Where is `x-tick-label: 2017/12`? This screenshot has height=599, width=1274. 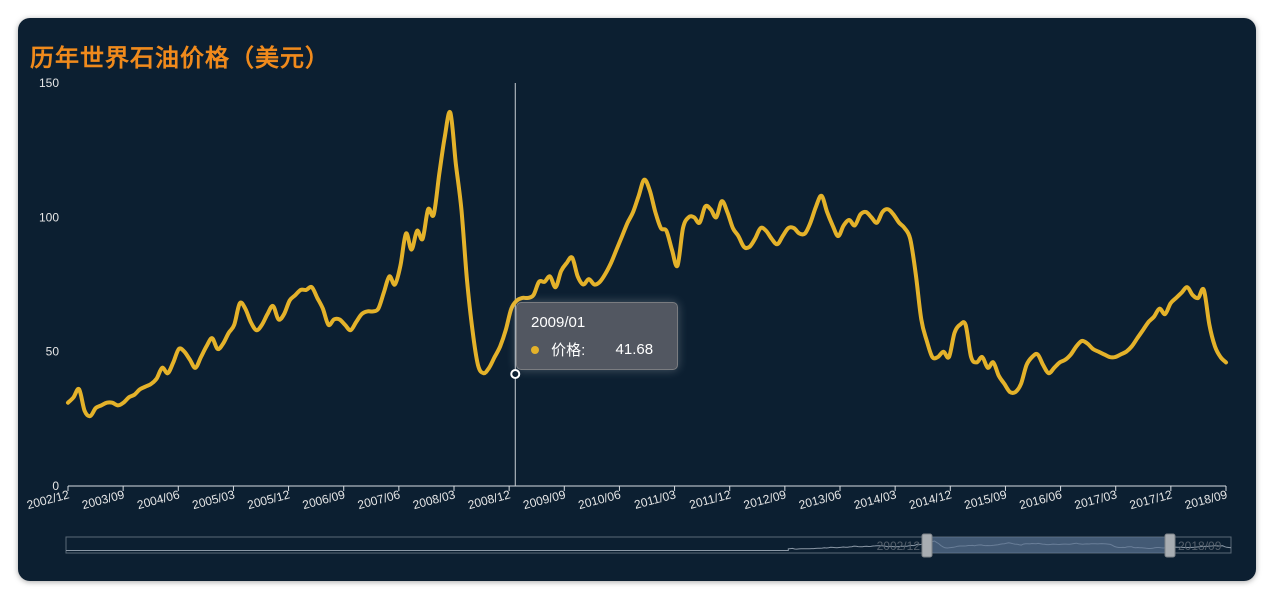
x-tick-label: 2017/12 is located at coordinates (1151, 499).